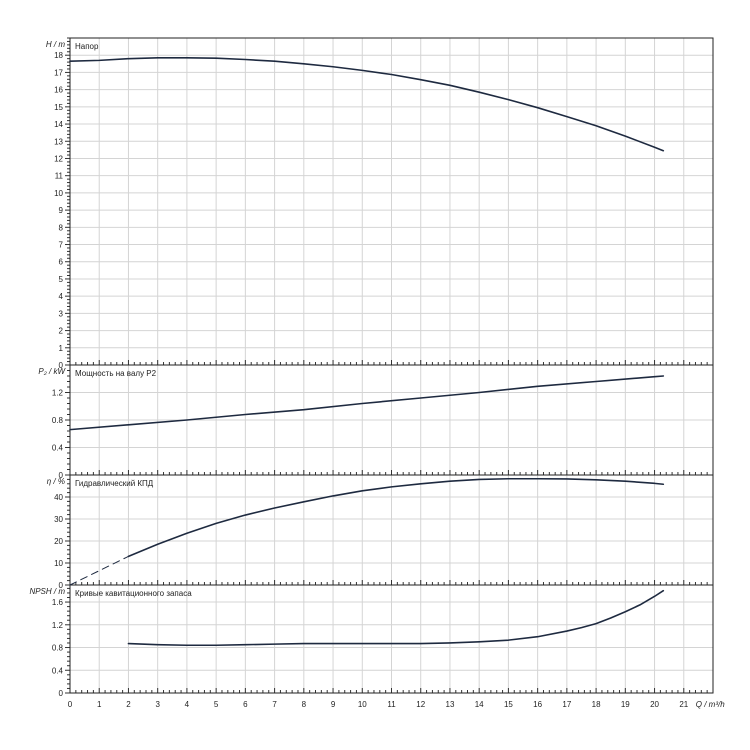  I want to click on y-tick-label: 8, so click(61, 227).